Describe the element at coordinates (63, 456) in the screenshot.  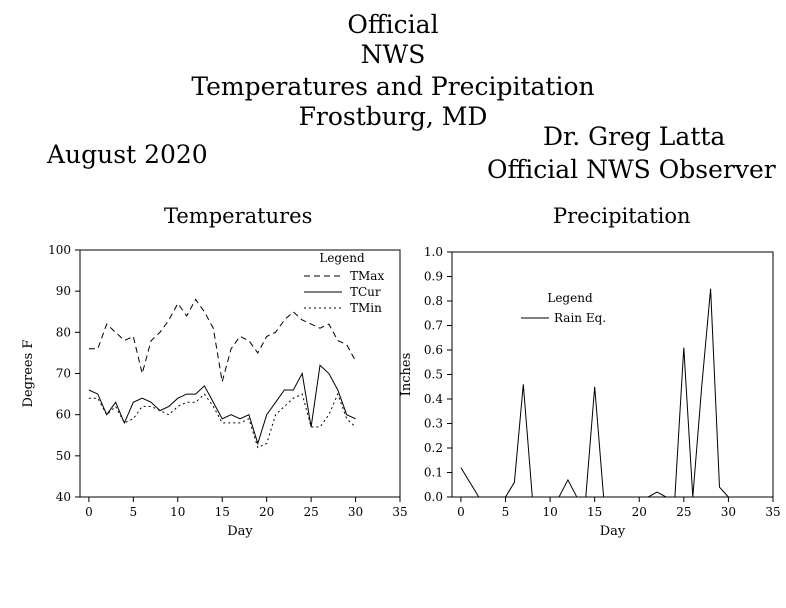
I see `y-tick-label: 50` at that location.